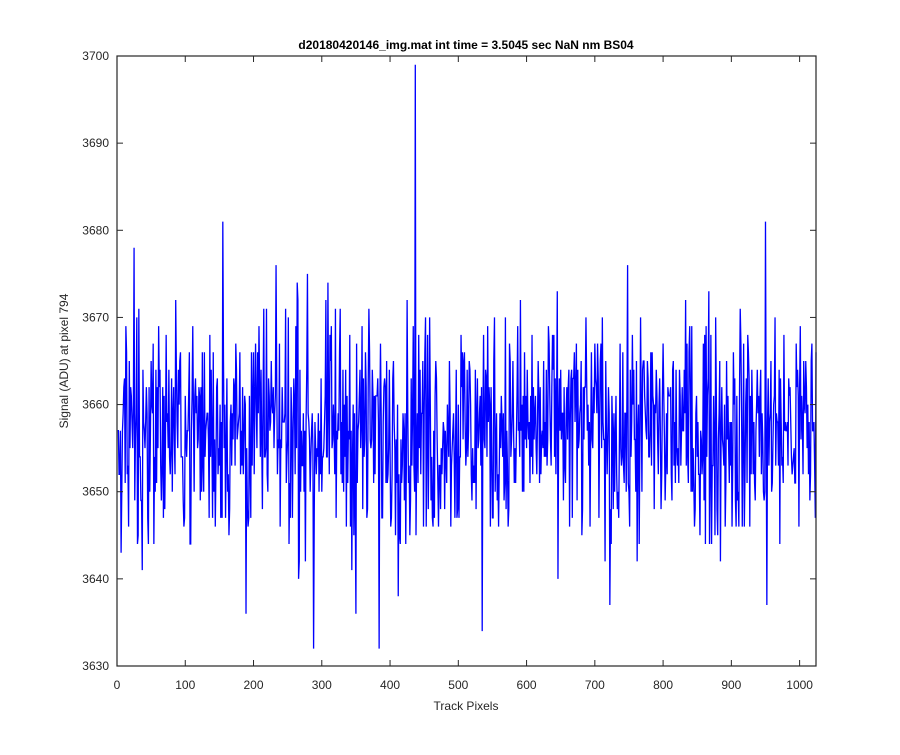 The height and width of the screenshot is (755, 900). I want to click on y-tick-label: 3650, so click(95, 492).